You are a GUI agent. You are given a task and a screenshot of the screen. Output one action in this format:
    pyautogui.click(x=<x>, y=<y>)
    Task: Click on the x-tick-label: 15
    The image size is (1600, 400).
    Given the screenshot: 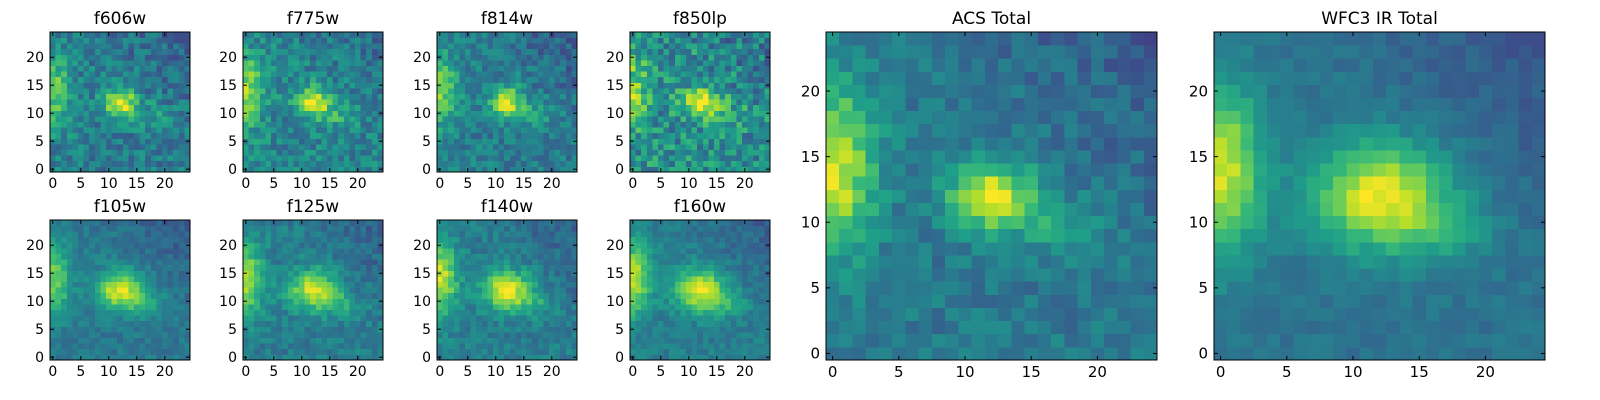 What is the action you would take?
    pyautogui.click(x=524, y=184)
    